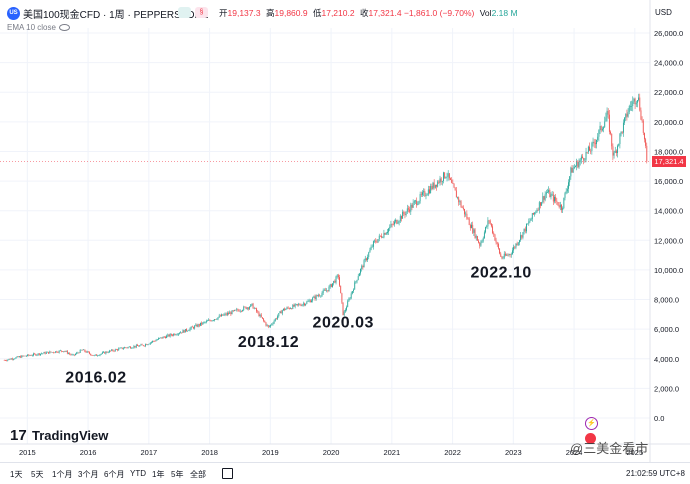 This screenshot has width=690, height=484. What do you see at coordinates (38, 27) in the screenshot?
I see `ema-indicator: EMA 10 close` at bounding box center [38, 27].